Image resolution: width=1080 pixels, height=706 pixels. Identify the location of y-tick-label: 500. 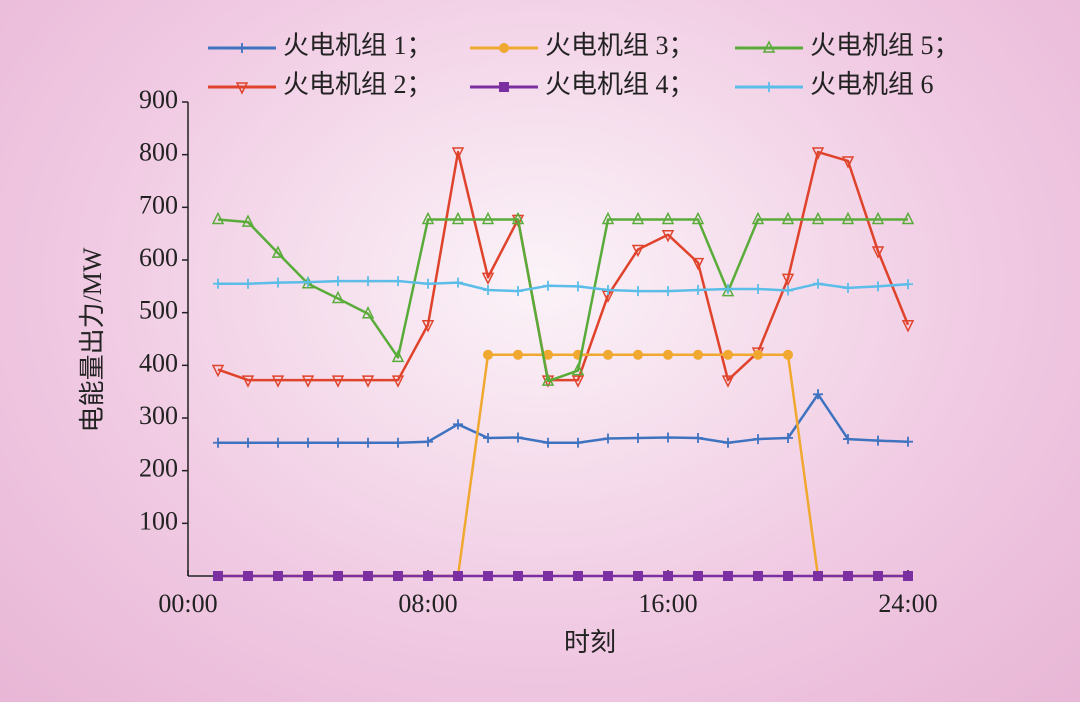
(158, 310).